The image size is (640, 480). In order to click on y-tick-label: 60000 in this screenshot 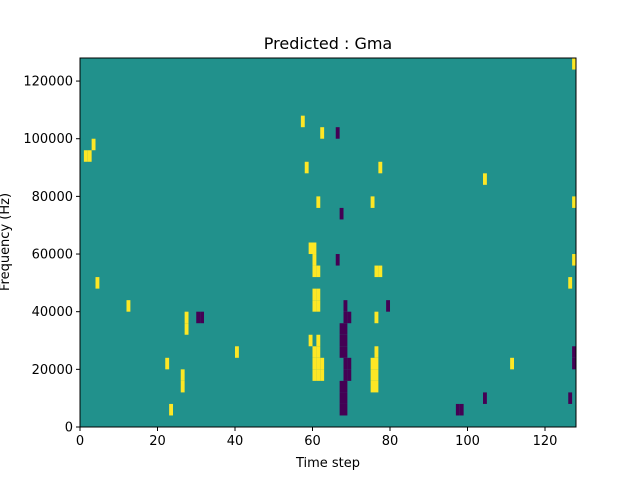, I will do `click(52, 255)`.